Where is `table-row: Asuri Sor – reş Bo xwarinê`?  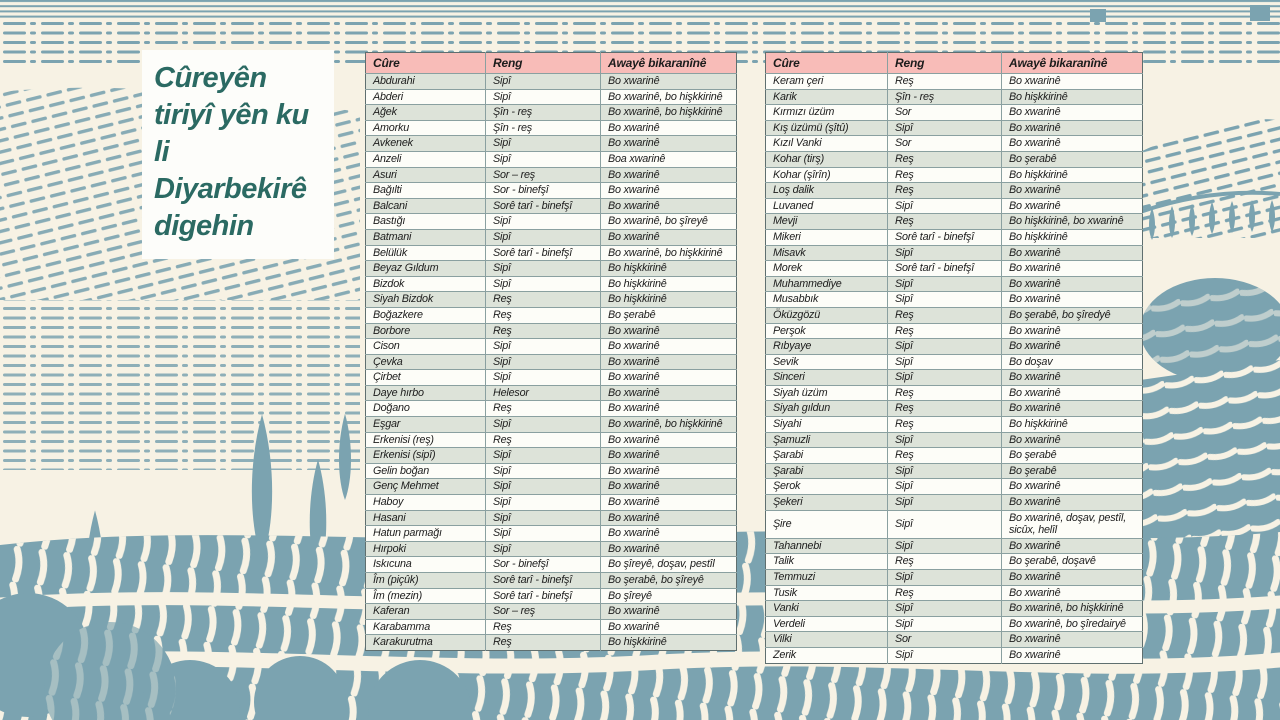 table-row: Asuri Sor – reş Bo xwarinê is located at coordinates (551, 174).